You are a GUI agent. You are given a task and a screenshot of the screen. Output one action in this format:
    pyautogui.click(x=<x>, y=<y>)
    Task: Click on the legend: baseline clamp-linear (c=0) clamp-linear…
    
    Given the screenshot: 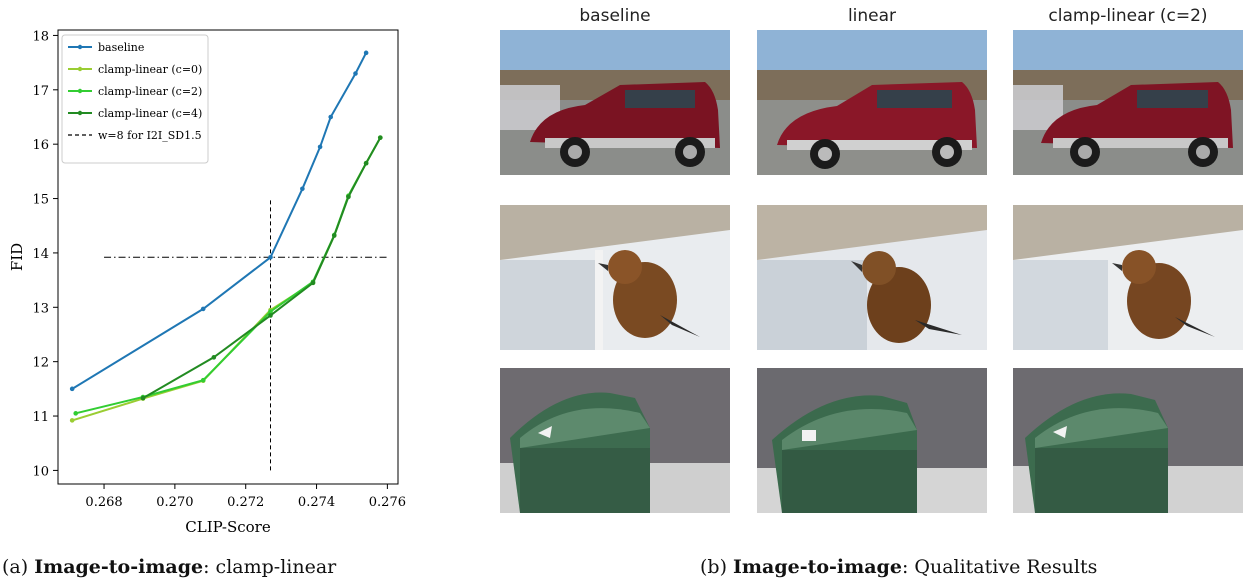 What is the action you would take?
    pyautogui.click(x=135, y=99)
    